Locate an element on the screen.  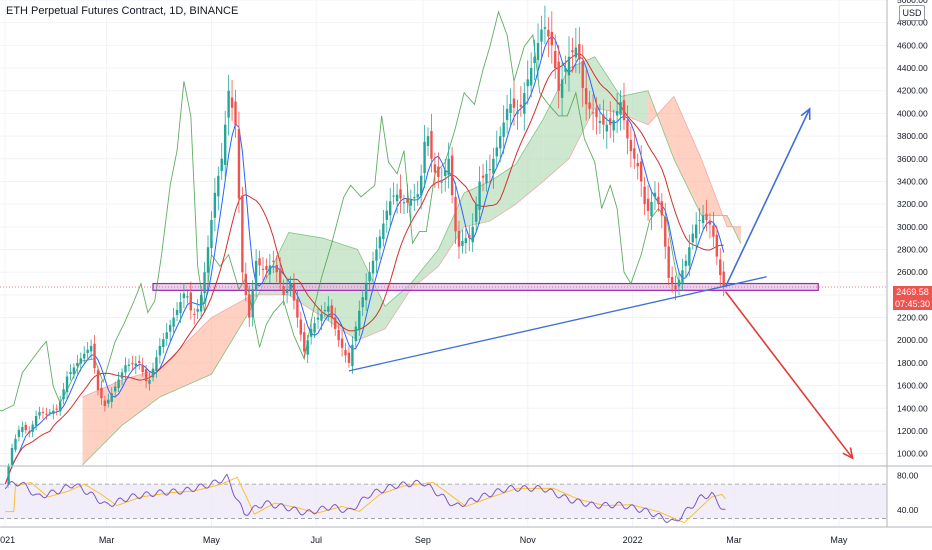
rsi-line is located at coordinates (365, 498).